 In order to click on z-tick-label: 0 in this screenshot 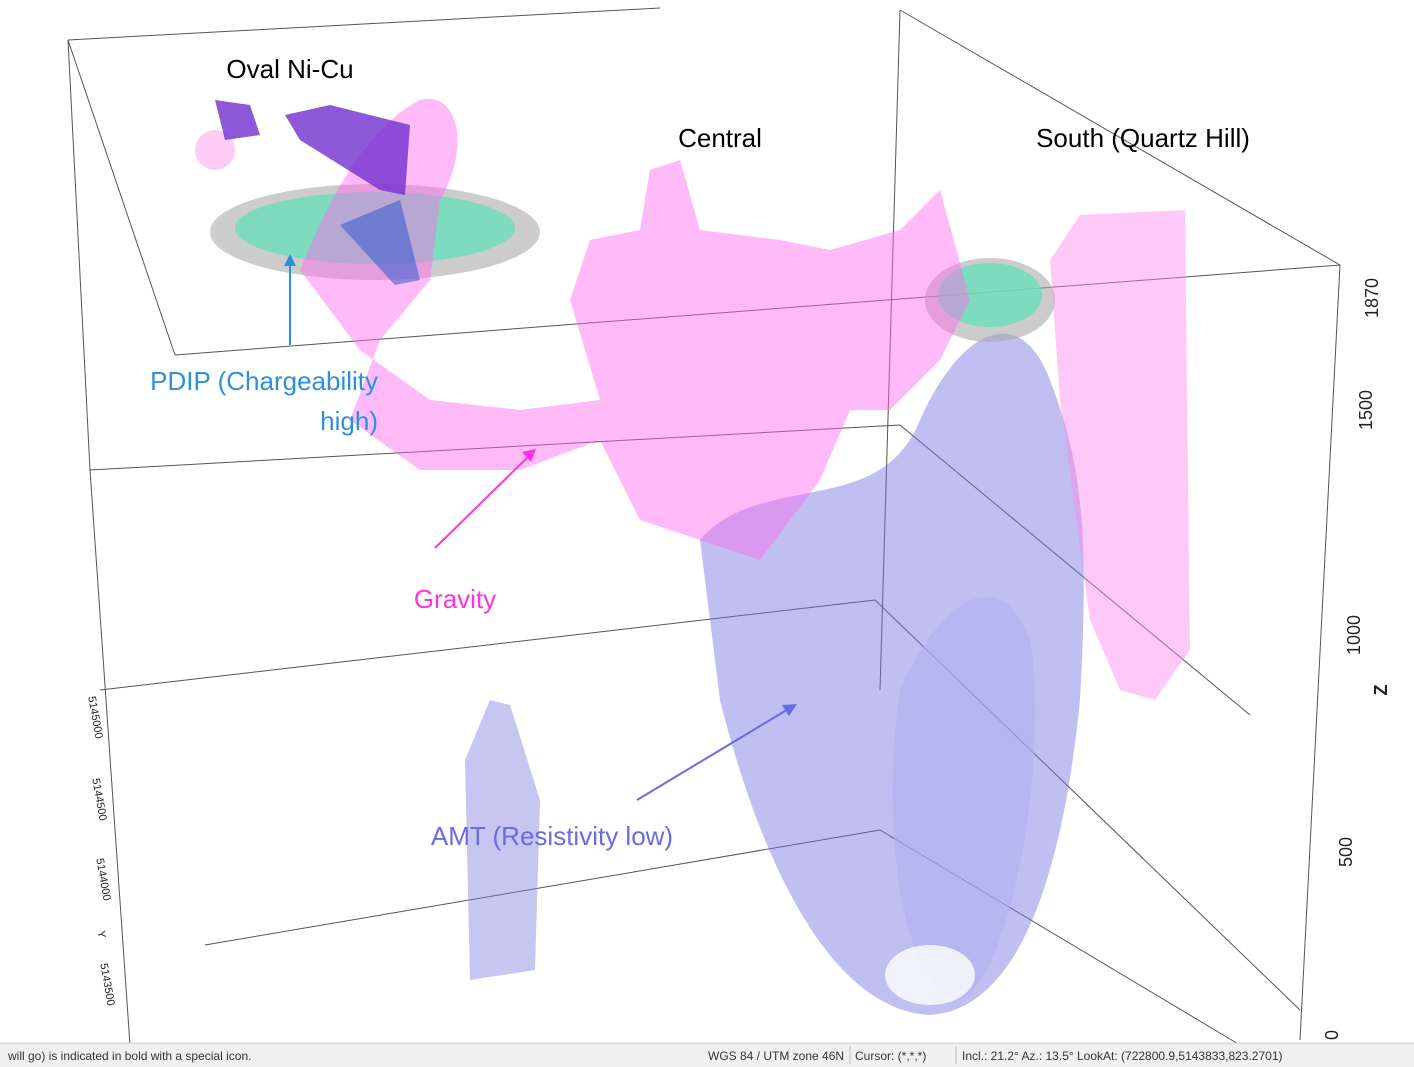, I will do `click(1332, 1035)`.